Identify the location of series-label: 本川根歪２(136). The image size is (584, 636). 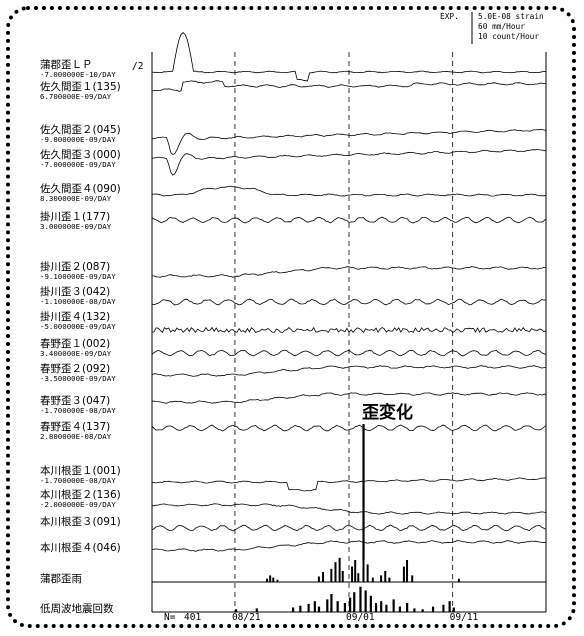
(80, 494).